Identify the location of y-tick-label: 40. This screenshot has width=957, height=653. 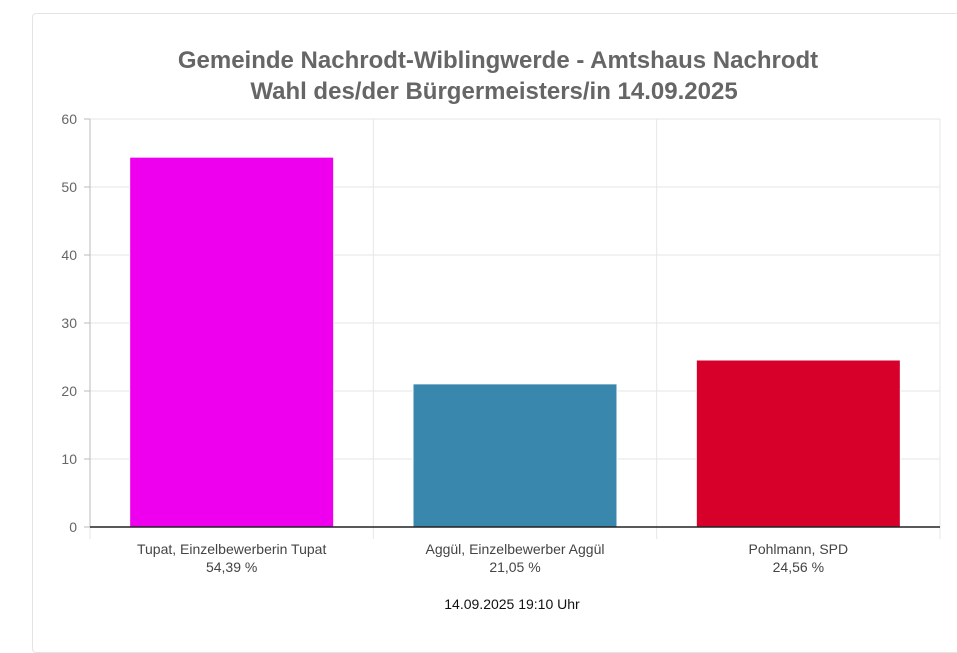
(69, 255).